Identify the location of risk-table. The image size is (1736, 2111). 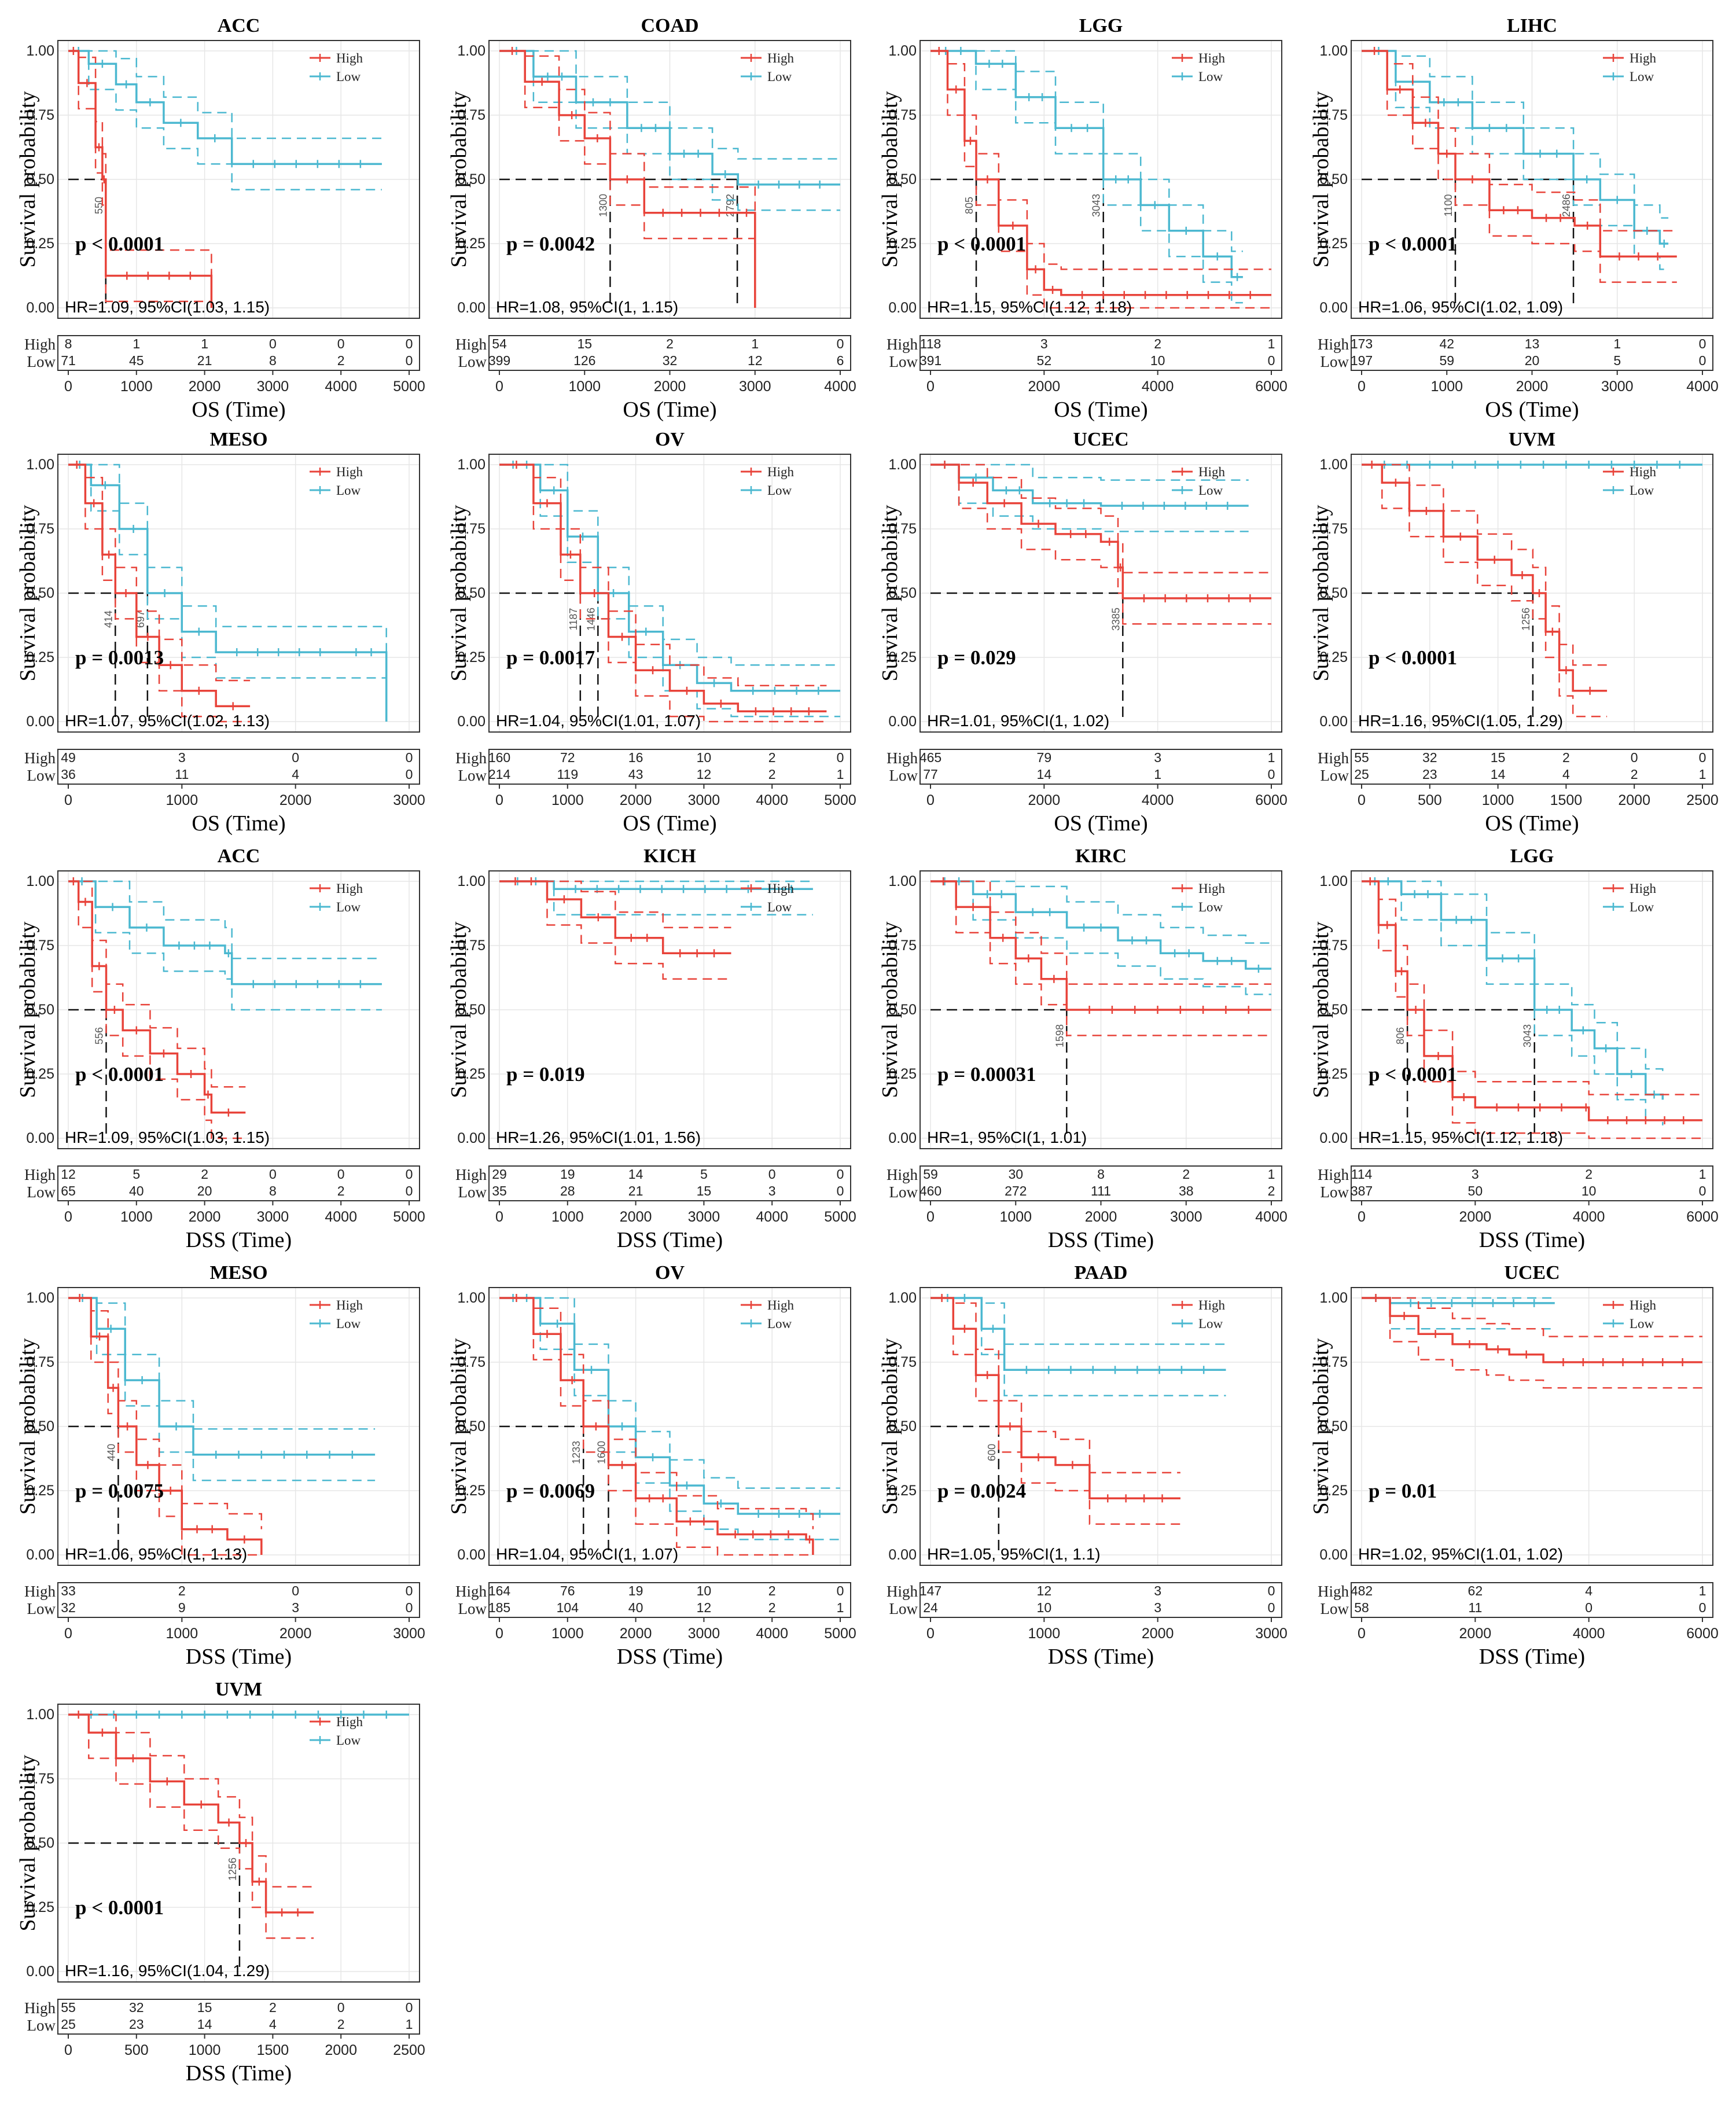
(238, 767).